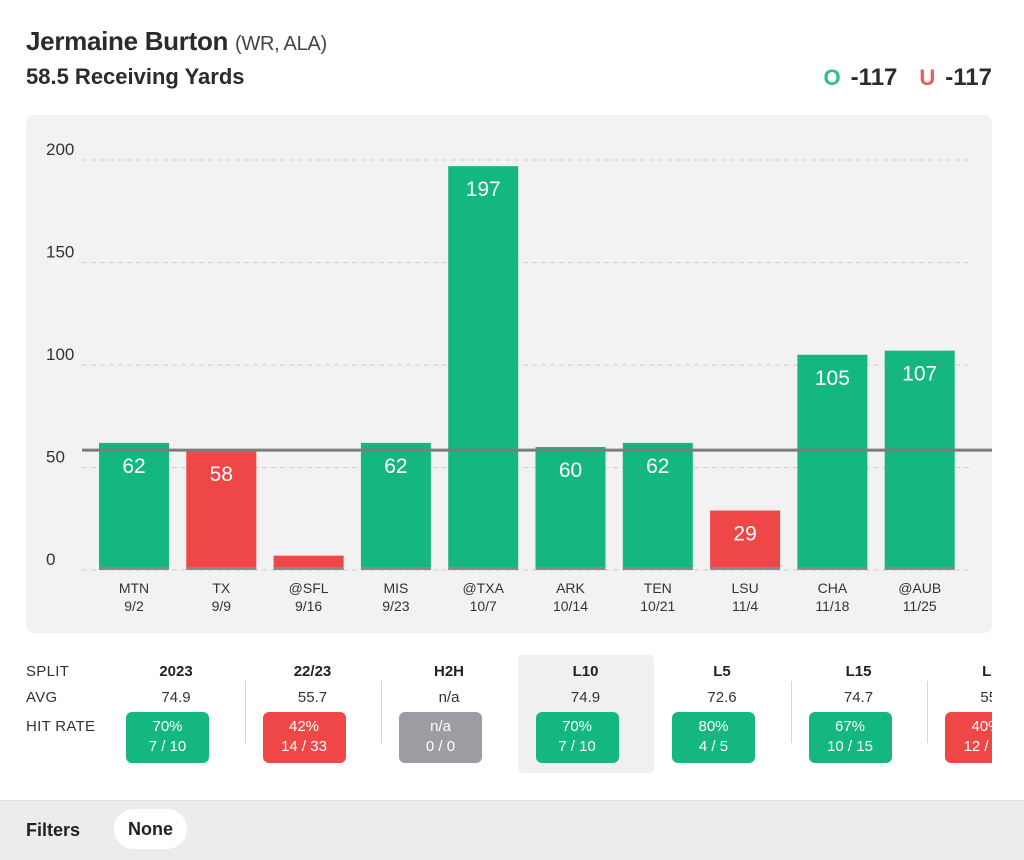 The width and height of the screenshot is (1024, 860). I want to click on x-tick-opponent: MIS, so click(395, 588).